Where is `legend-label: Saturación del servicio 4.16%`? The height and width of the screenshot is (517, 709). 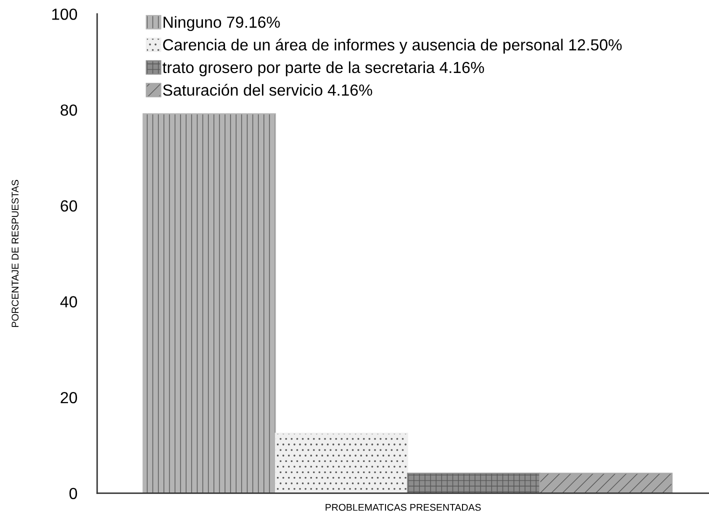
legend-label: Saturación del servicio 4.16% is located at coordinates (267, 90).